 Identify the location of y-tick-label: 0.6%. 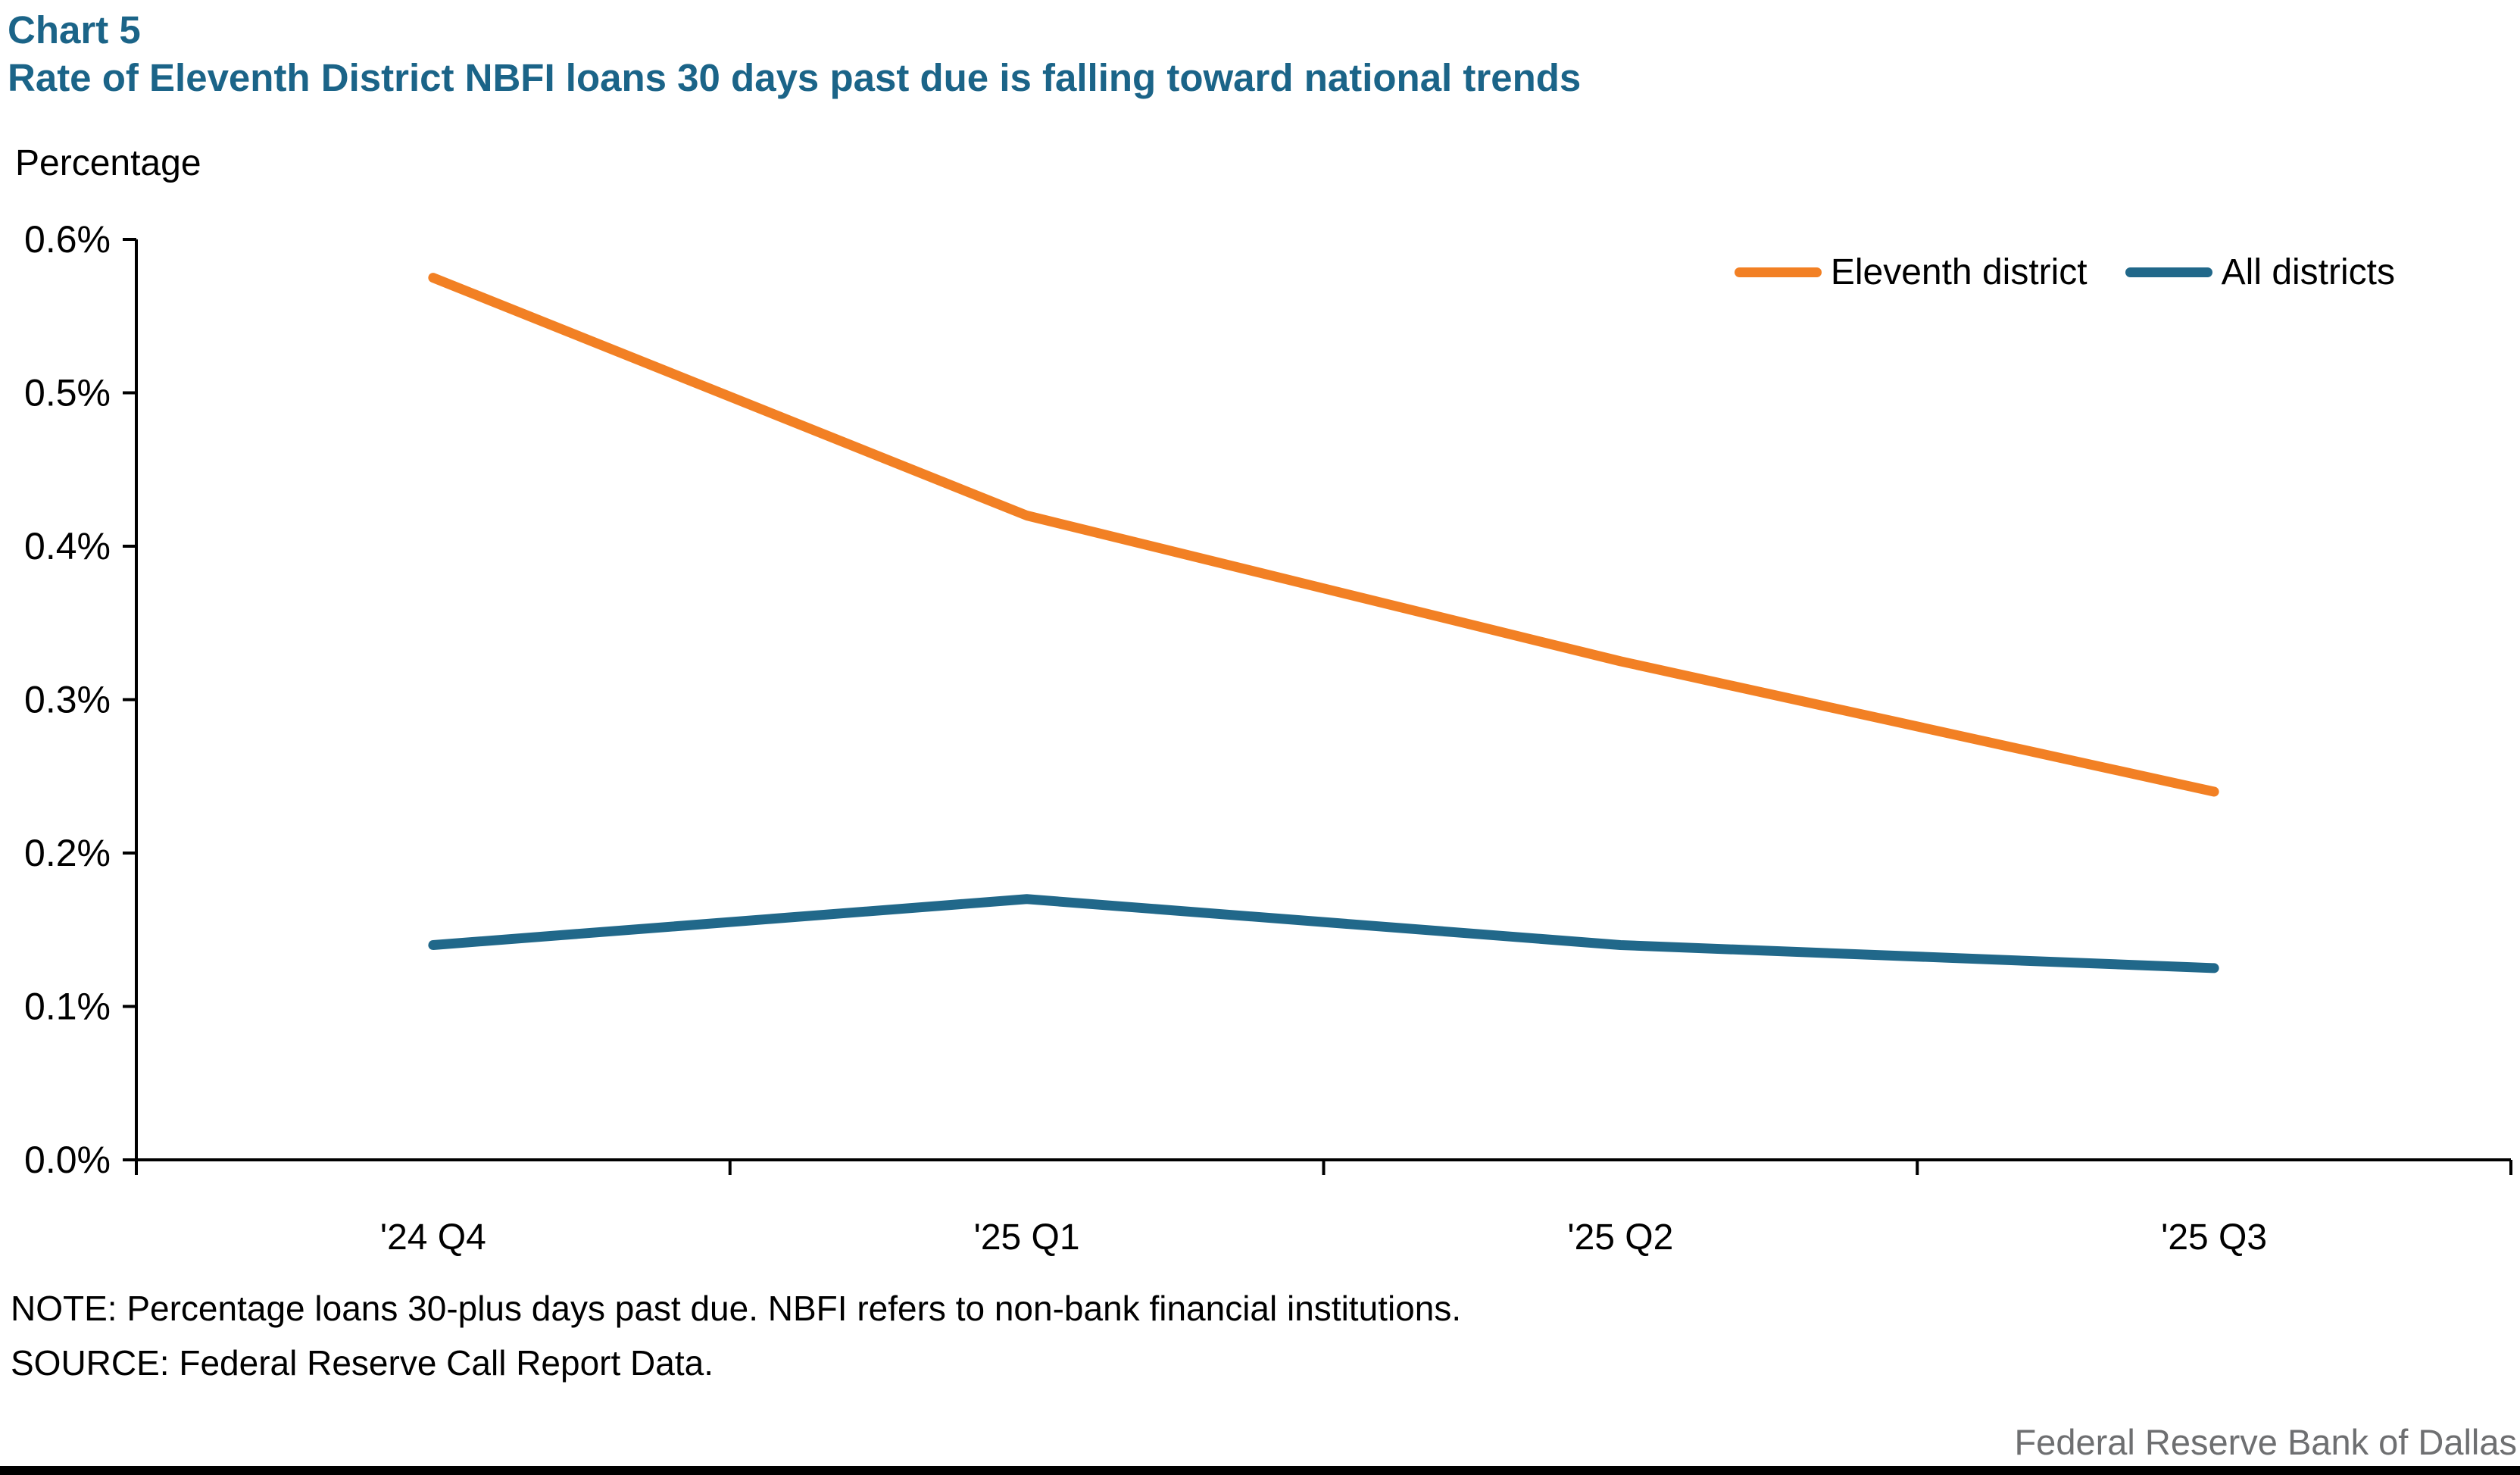
(67, 240).